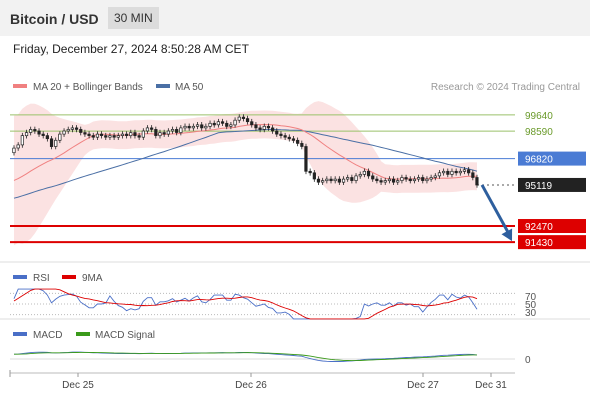  I want to click on macd-line, so click(245, 356).